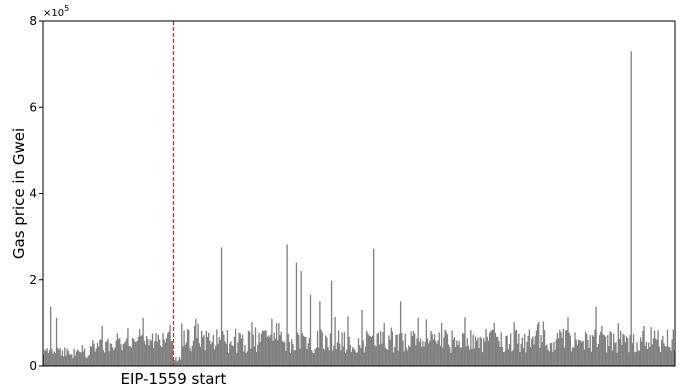  I want to click on y-tick-label: 4, so click(33, 194).